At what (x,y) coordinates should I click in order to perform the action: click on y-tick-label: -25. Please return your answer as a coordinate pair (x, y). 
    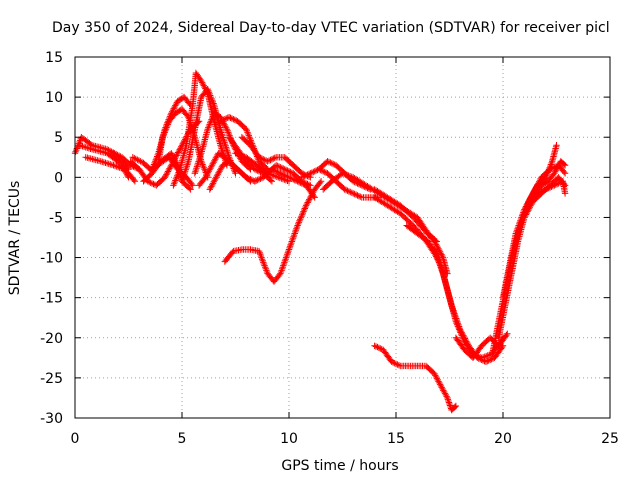
    Looking at the image, I should click on (51, 379).